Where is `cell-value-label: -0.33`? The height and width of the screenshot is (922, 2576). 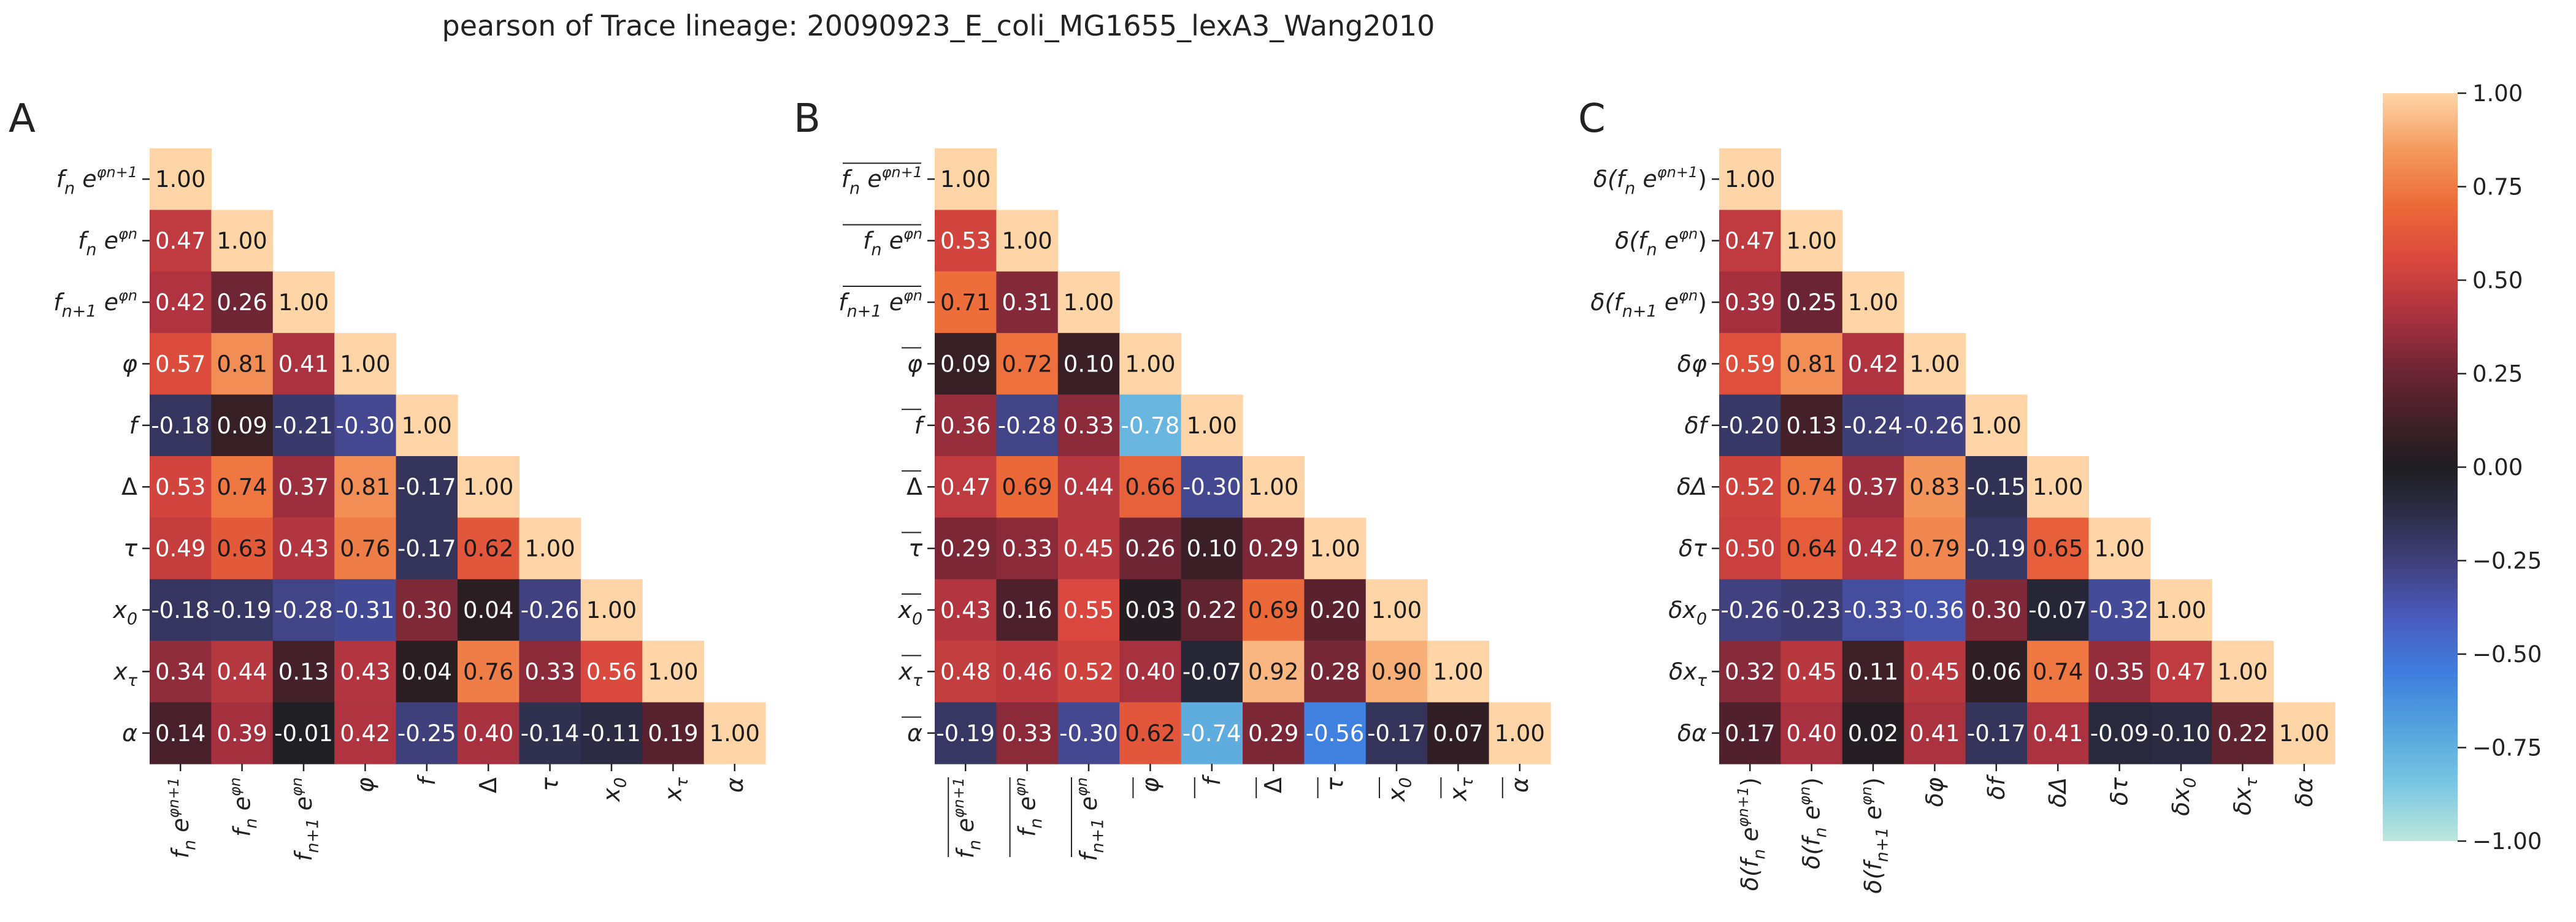 cell-value-label: -0.33 is located at coordinates (1873, 610).